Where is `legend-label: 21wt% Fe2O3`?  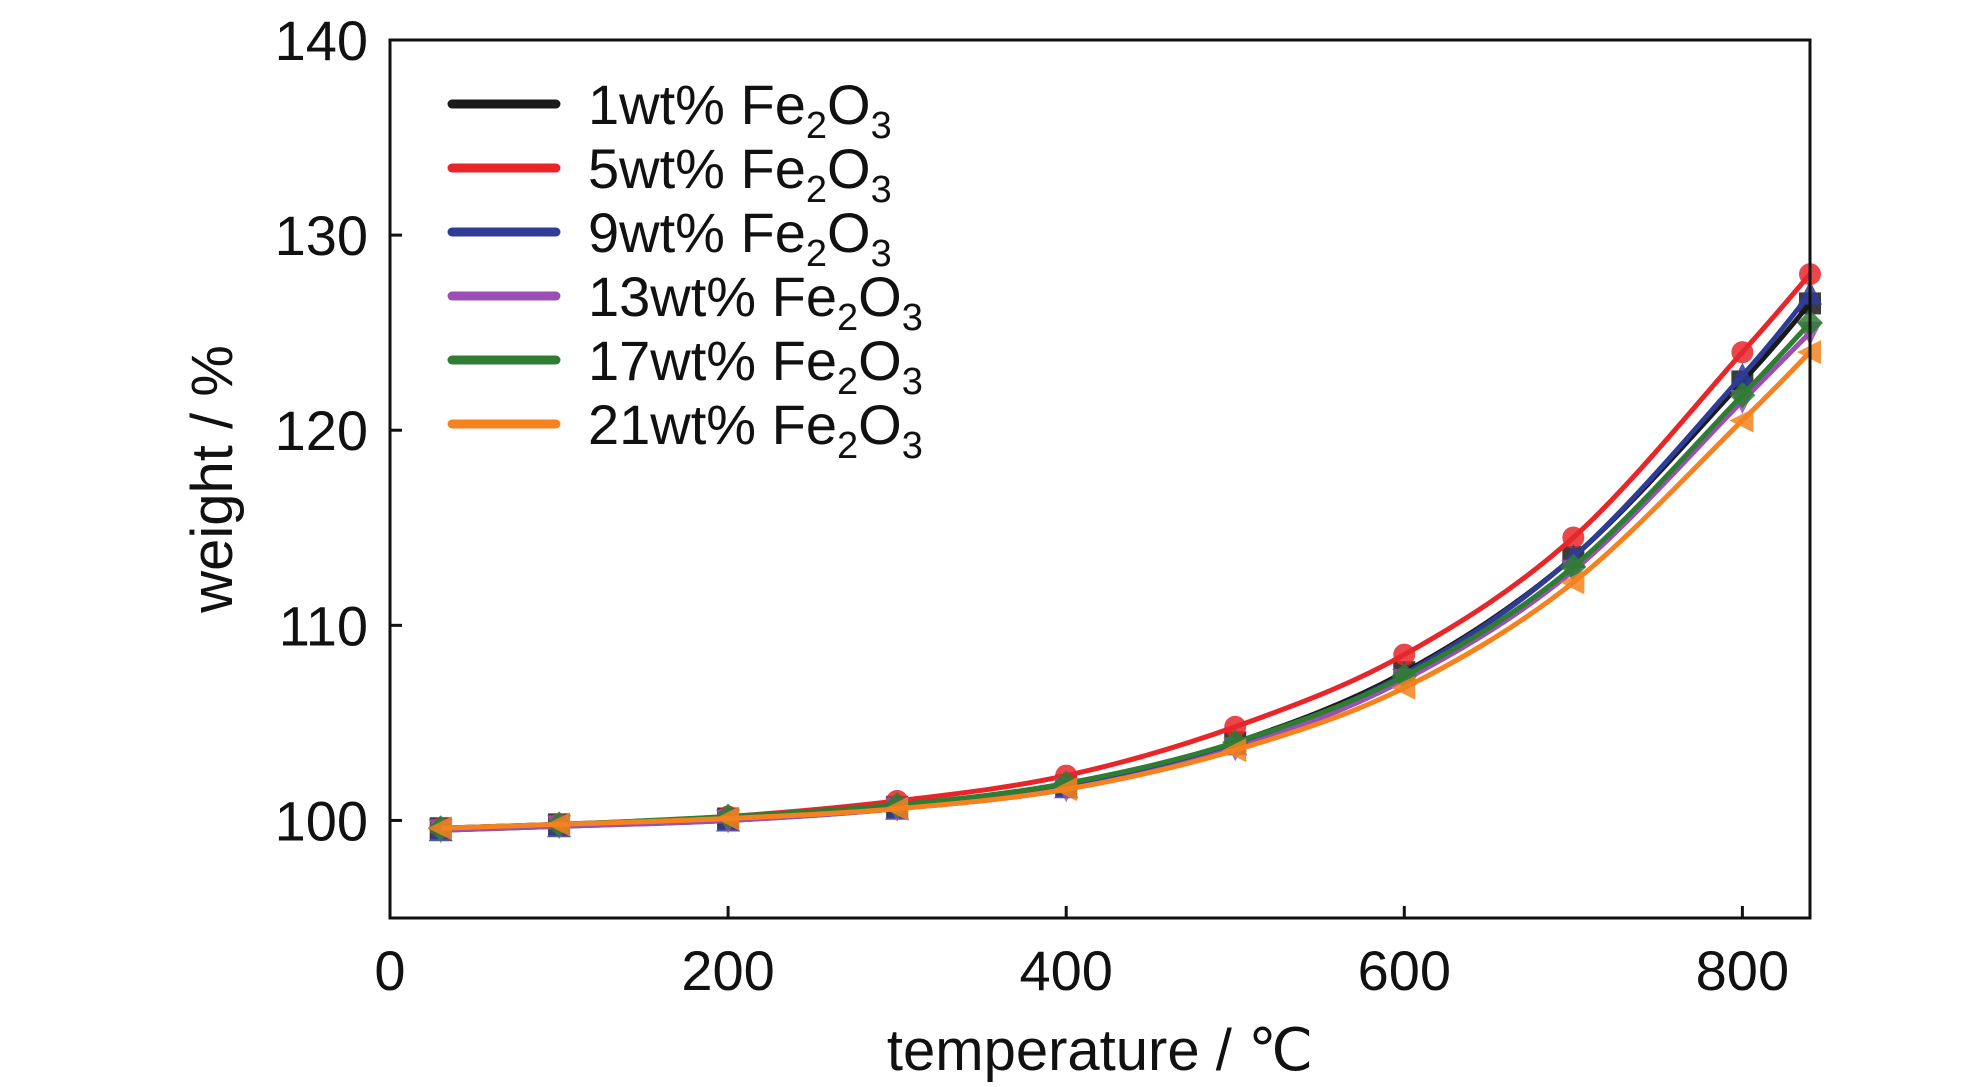
legend-label: 21wt% Fe2O3 is located at coordinates (755, 430).